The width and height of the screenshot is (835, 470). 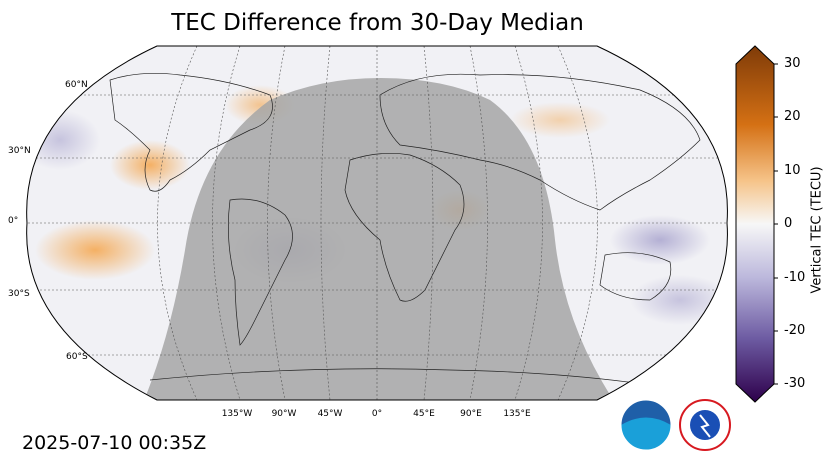 I want to click on lat-label-0: 0°, so click(x=13, y=221).